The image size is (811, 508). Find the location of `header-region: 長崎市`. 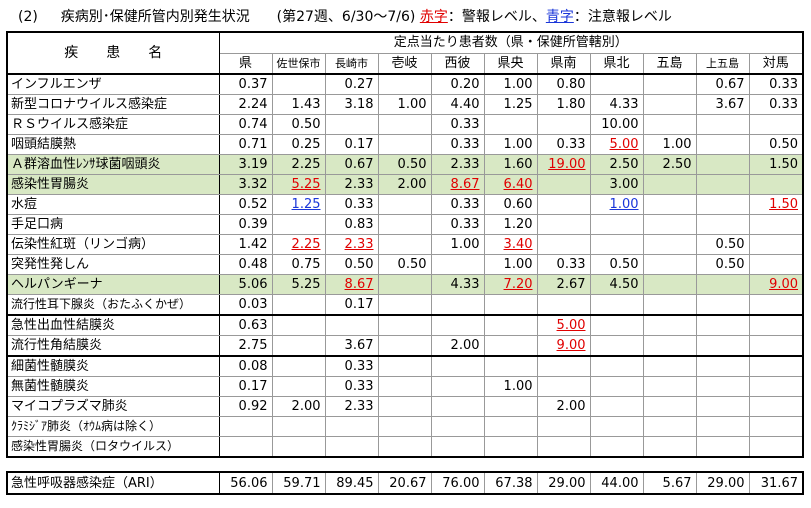

header-region: 長崎市 is located at coordinates (351, 64).